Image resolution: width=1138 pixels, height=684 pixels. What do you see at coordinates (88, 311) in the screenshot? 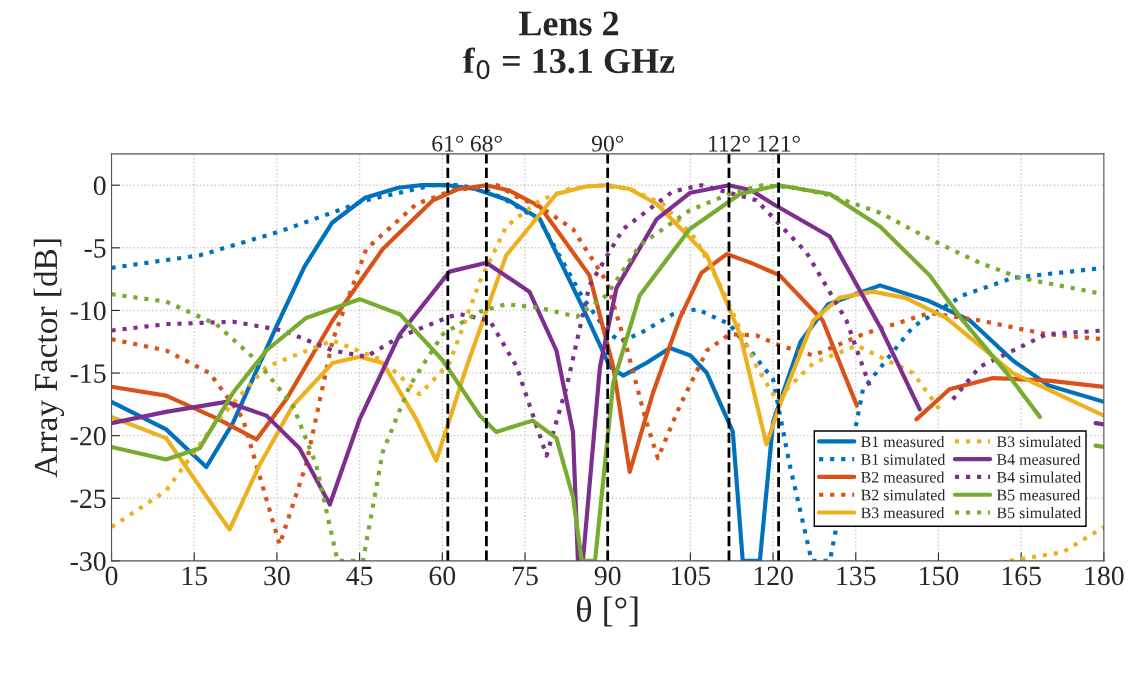
I see `y-tick-label: -10` at bounding box center [88, 311].